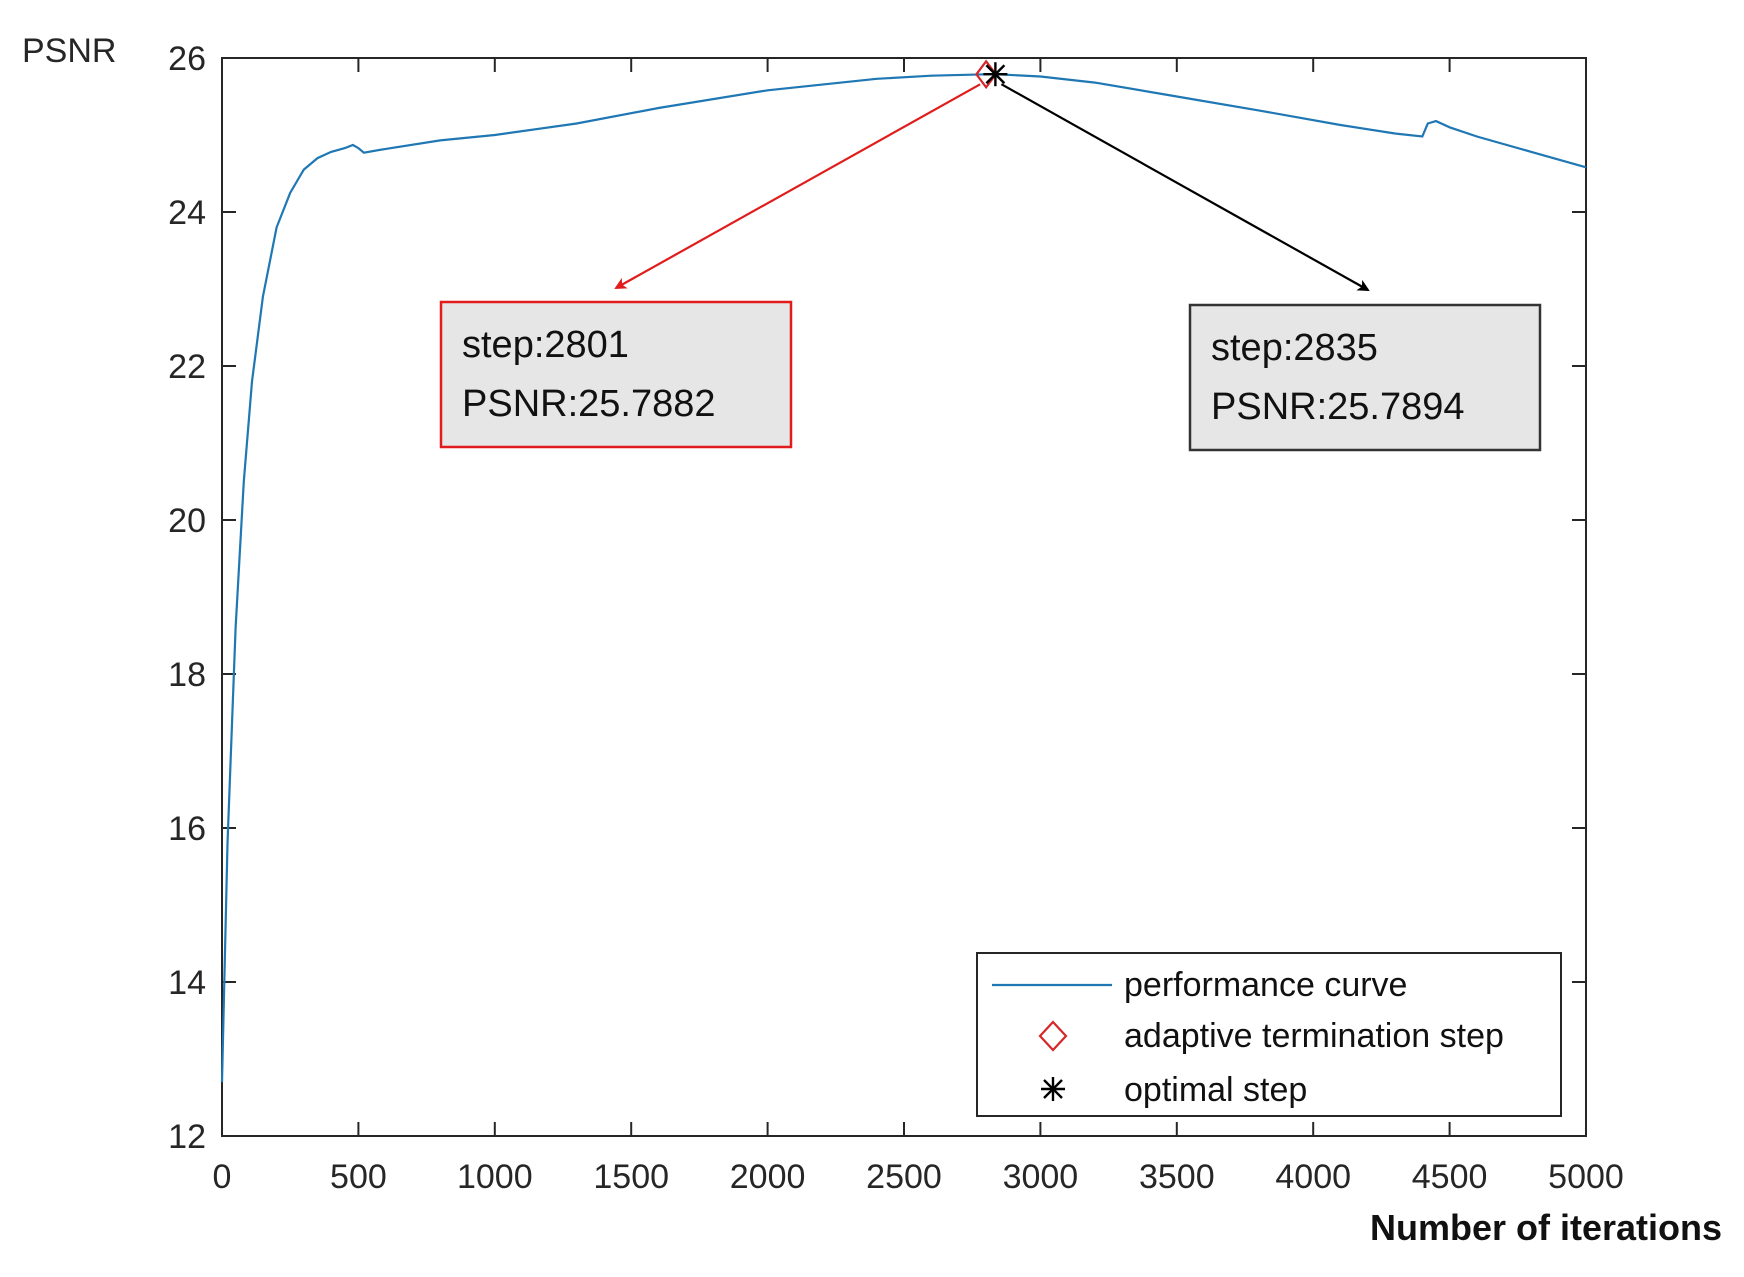  What do you see at coordinates (1053, 1036) in the screenshot?
I see `legend-diamond-icon` at bounding box center [1053, 1036].